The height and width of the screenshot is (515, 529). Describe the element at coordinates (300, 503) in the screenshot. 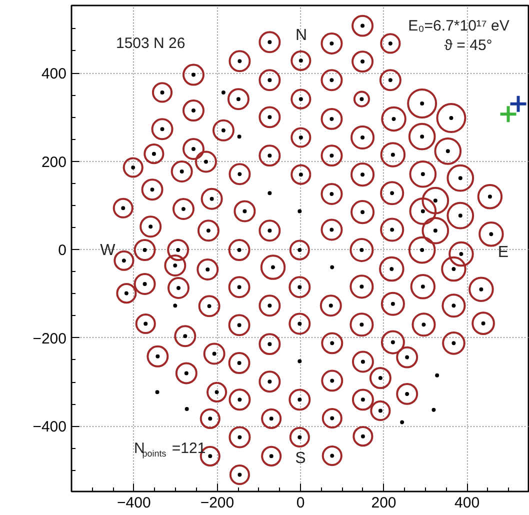

I see `x-tick-label: 0` at that location.